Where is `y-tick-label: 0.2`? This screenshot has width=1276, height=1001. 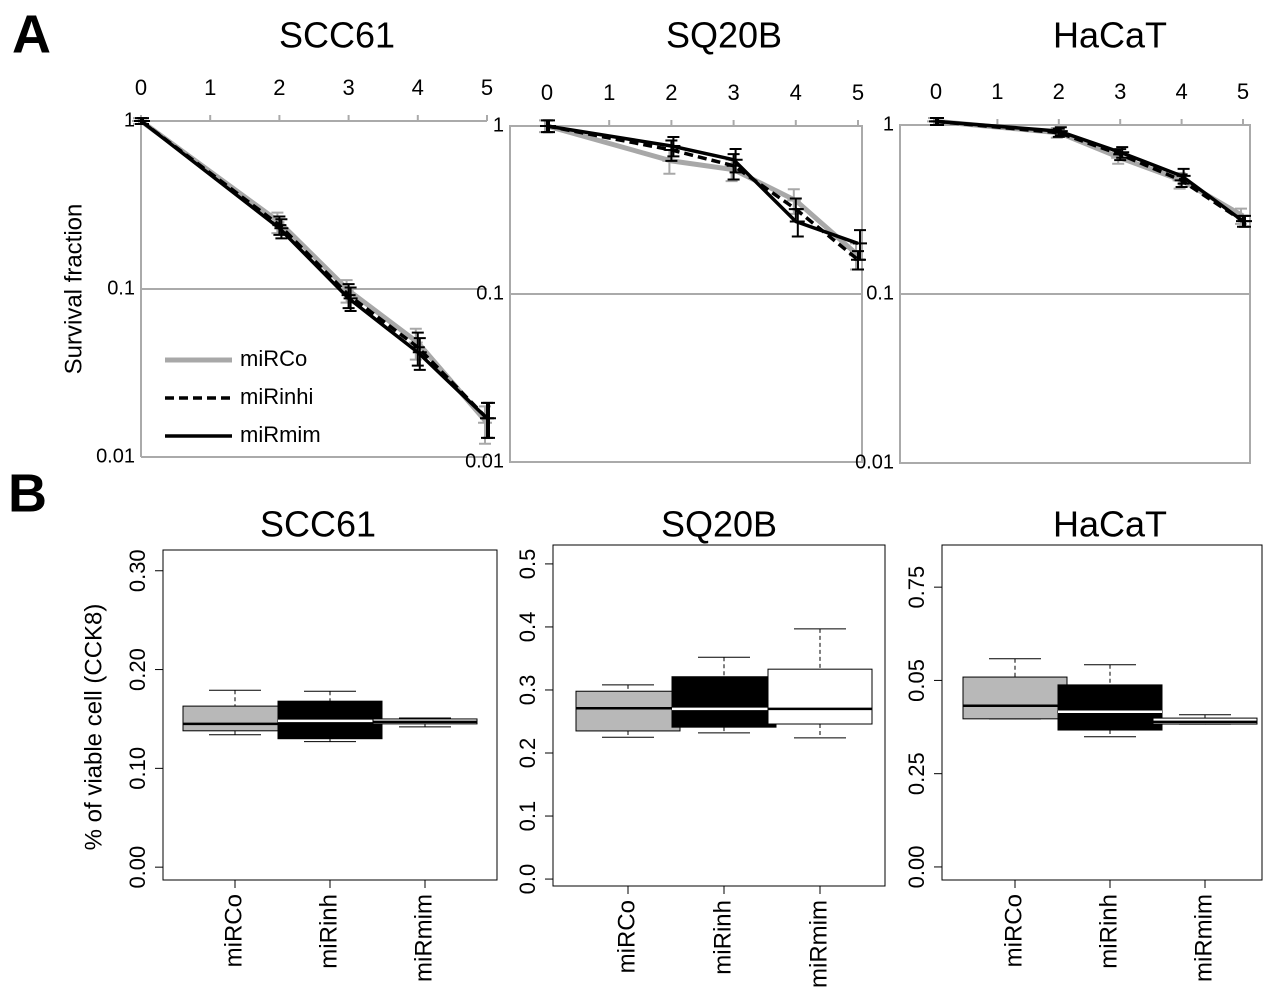 y-tick-label: 0.2 is located at coordinates (527, 753).